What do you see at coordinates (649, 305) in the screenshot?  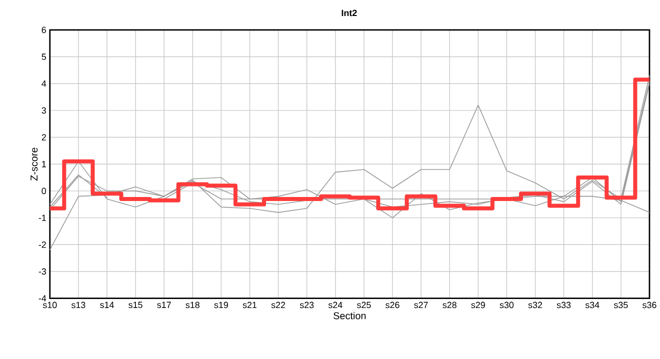 I see `x-tick-label: s36` at bounding box center [649, 305].